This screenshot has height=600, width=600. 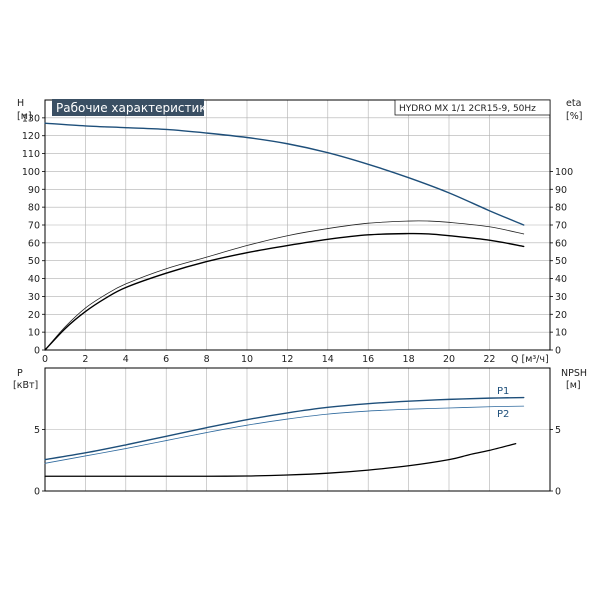 What do you see at coordinates (561, 226) in the screenshot?
I see `y-tick-label-right: 70` at bounding box center [561, 226].